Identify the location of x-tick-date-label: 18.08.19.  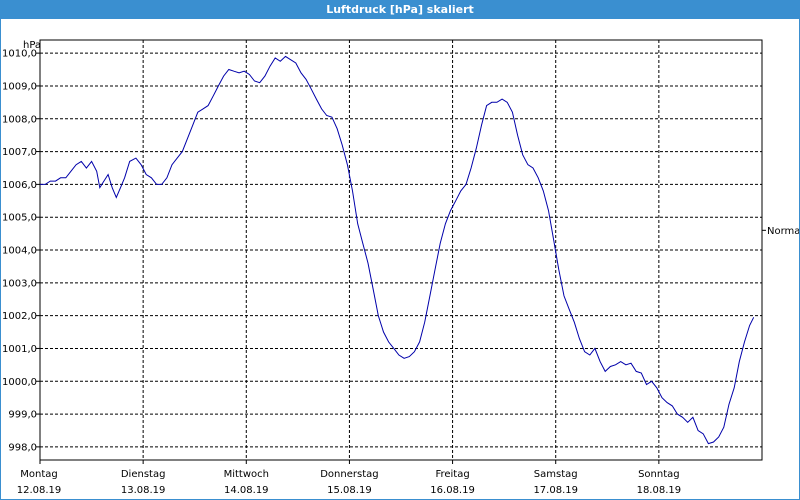
(659, 490).